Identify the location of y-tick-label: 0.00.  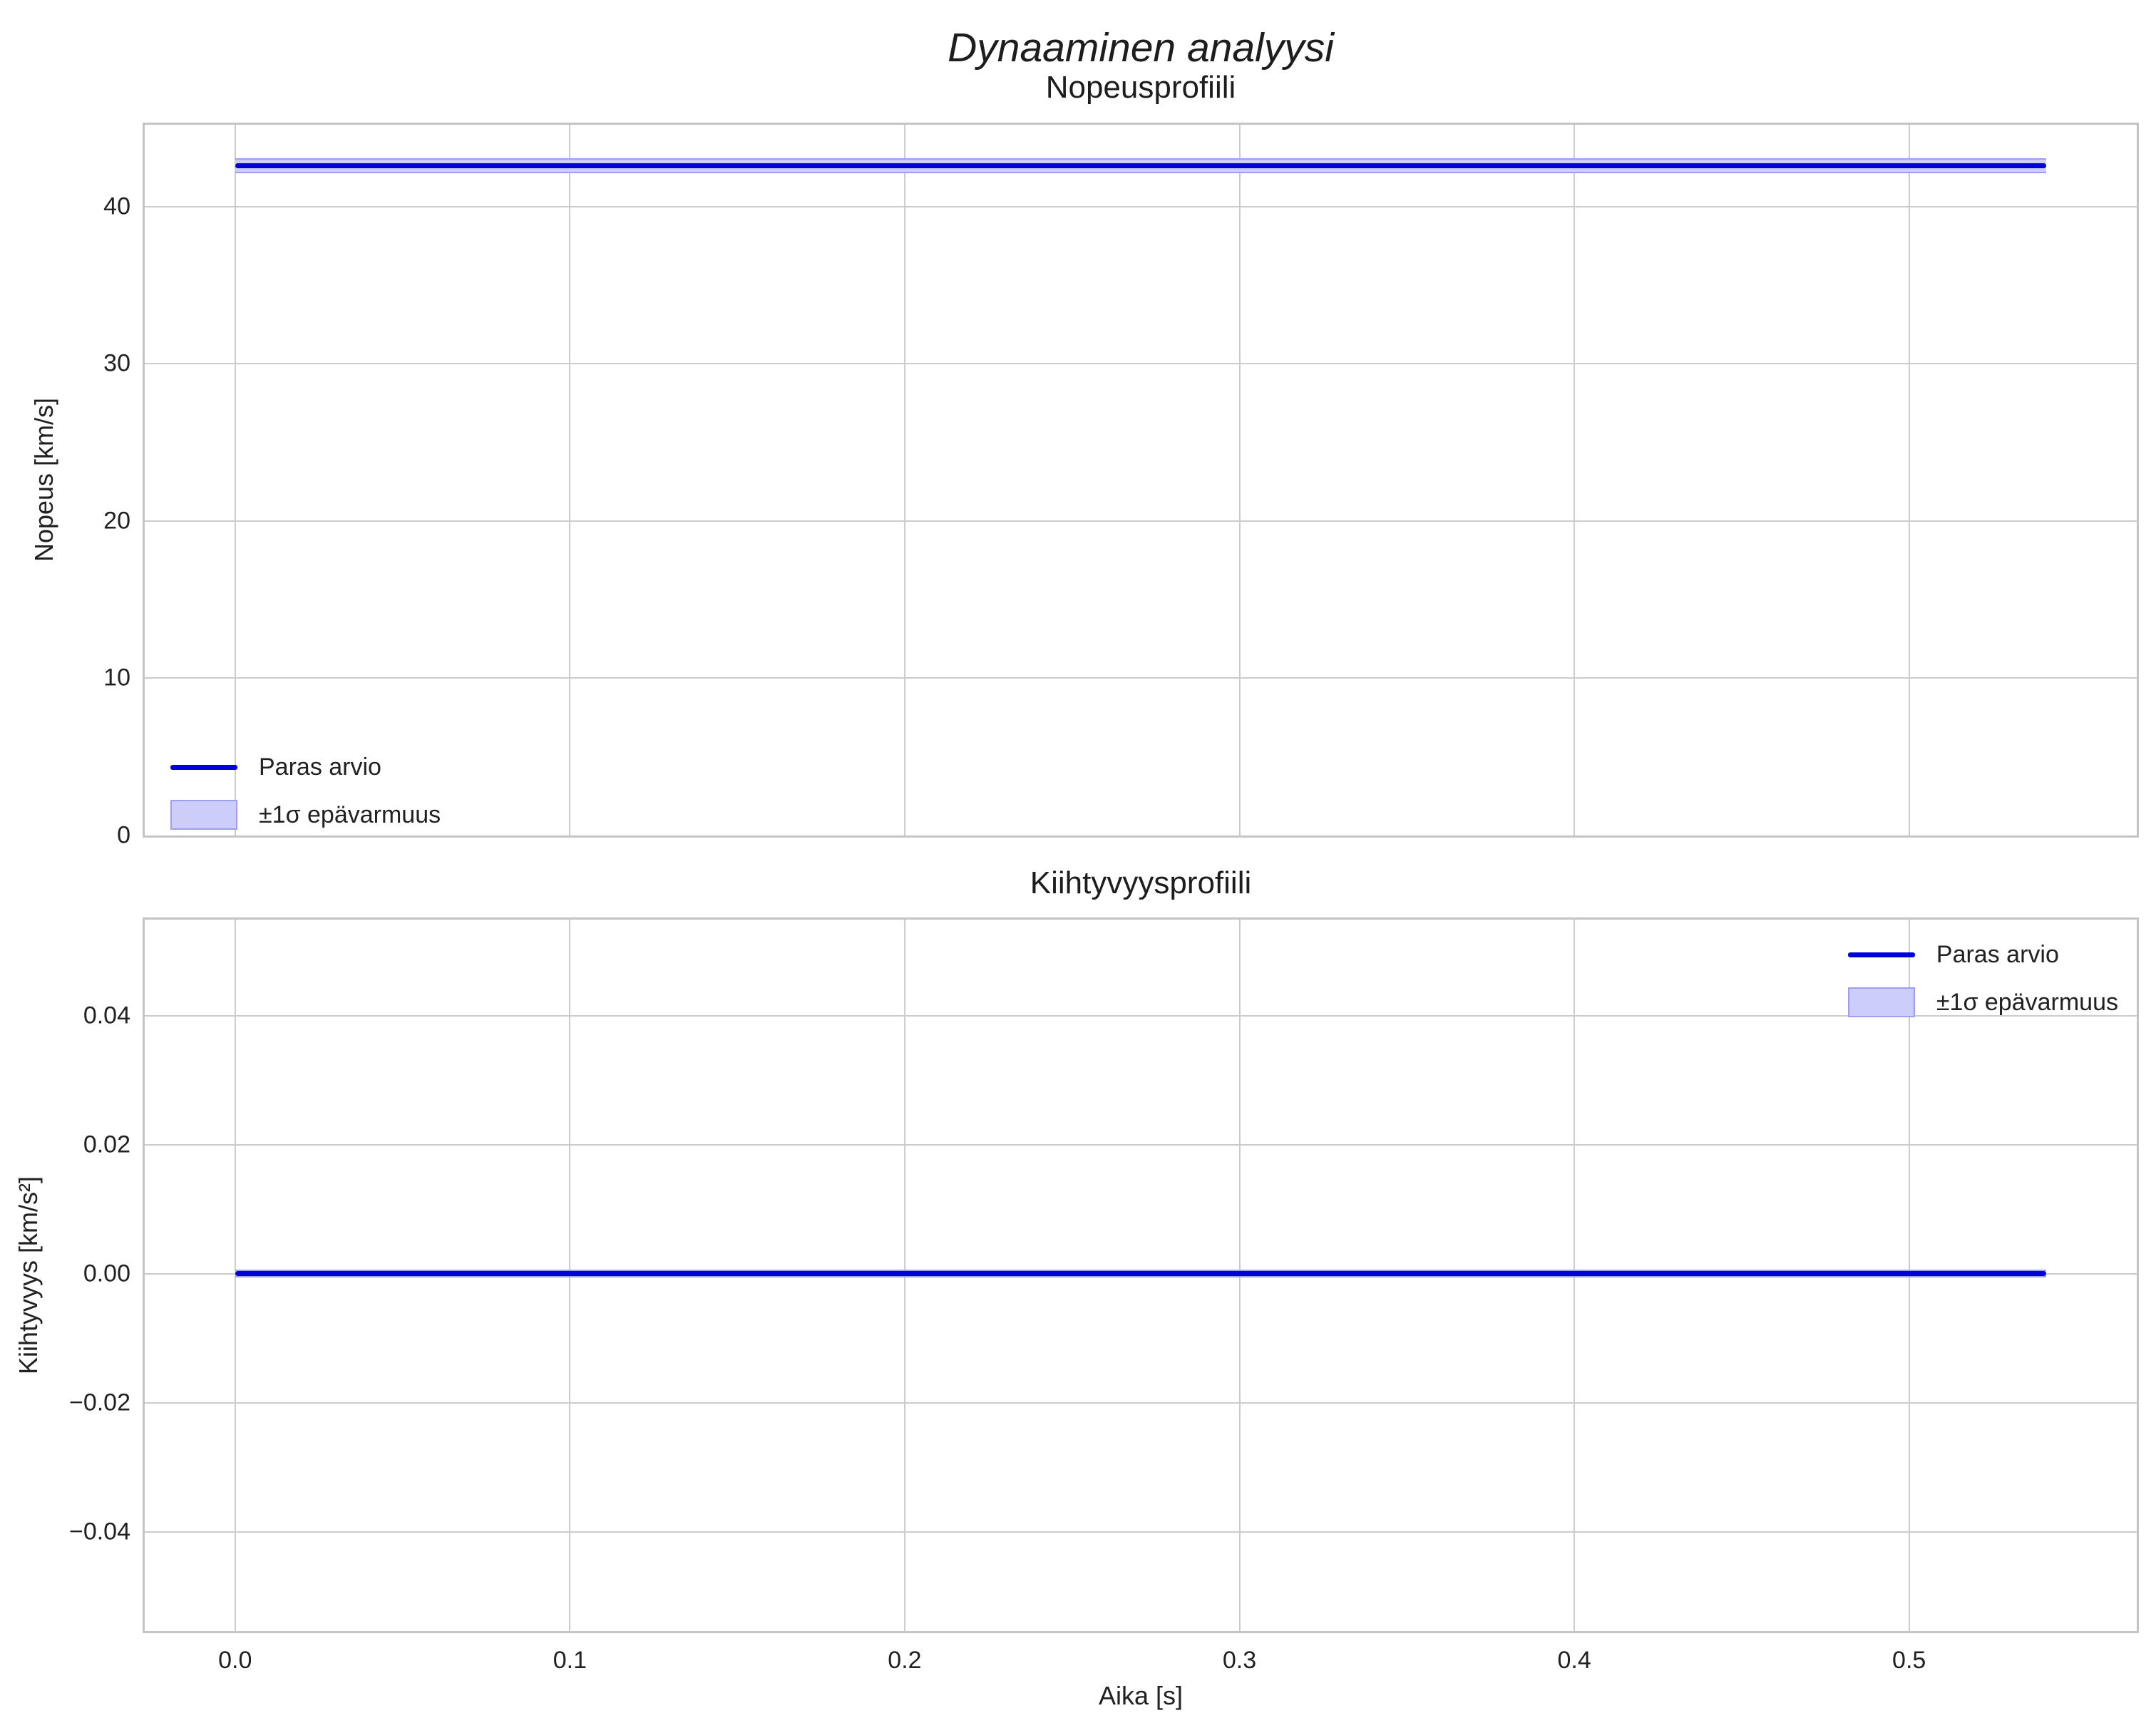
(106, 1273).